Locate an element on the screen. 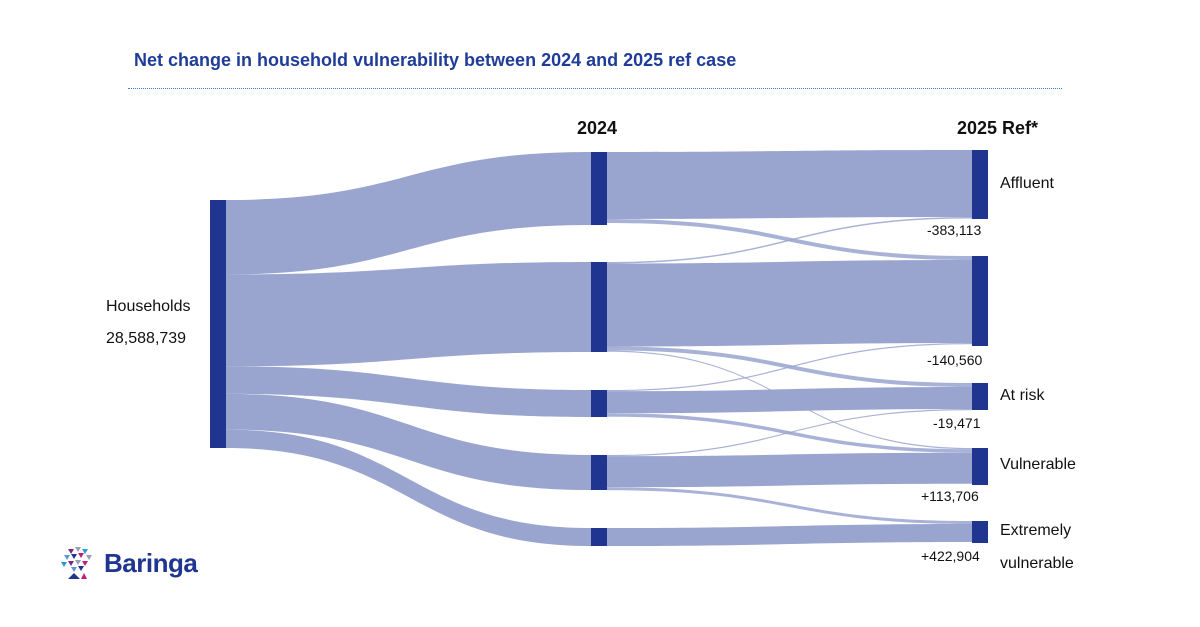 The width and height of the screenshot is (1200, 627). baringa-logo-icon is located at coordinates (76, 563).